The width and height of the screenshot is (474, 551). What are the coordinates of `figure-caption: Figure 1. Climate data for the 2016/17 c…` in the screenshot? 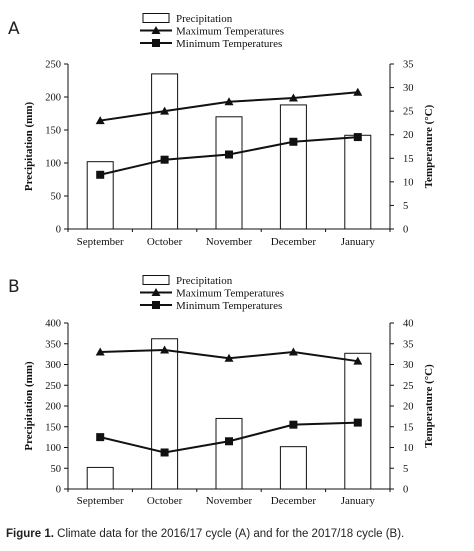 It's located at (239, 534).